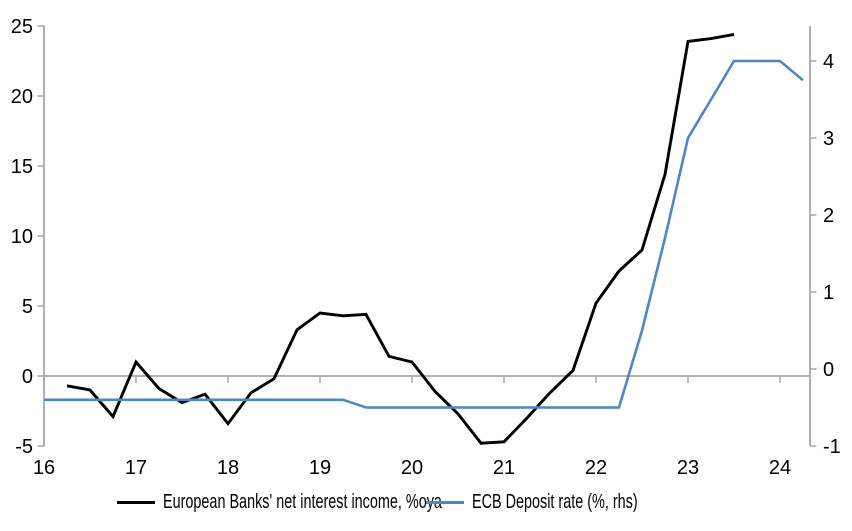 The image size is (852, 531). Describe the element at coordinates (780, 468) in the screenshot. I see `x-axis-tick-label: 24` at that location.